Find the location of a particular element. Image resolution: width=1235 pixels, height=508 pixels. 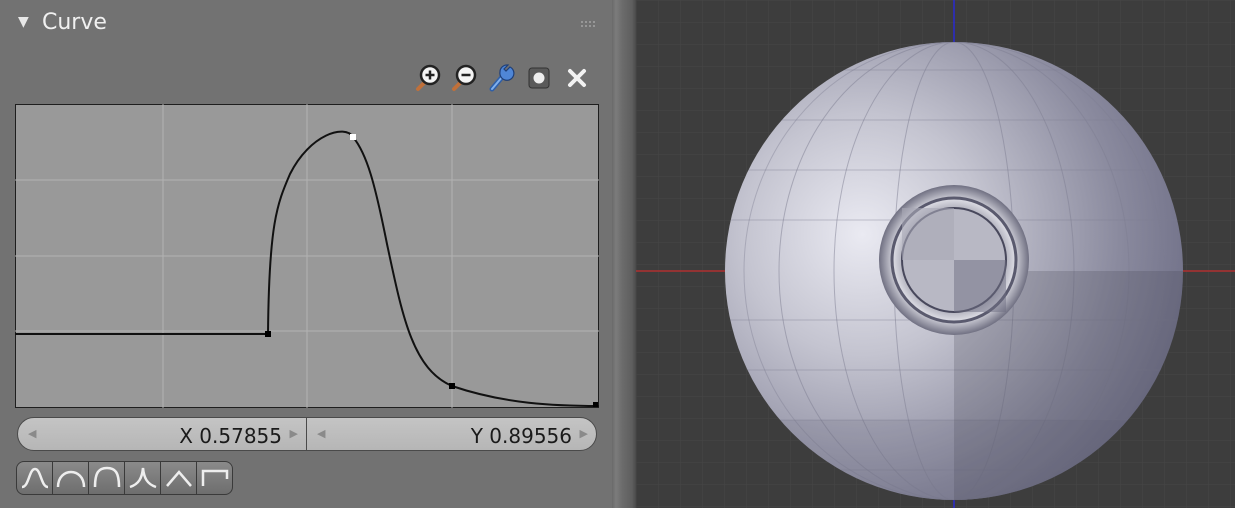

x-value: X 0.57855 is located at coordinates (230, 436).